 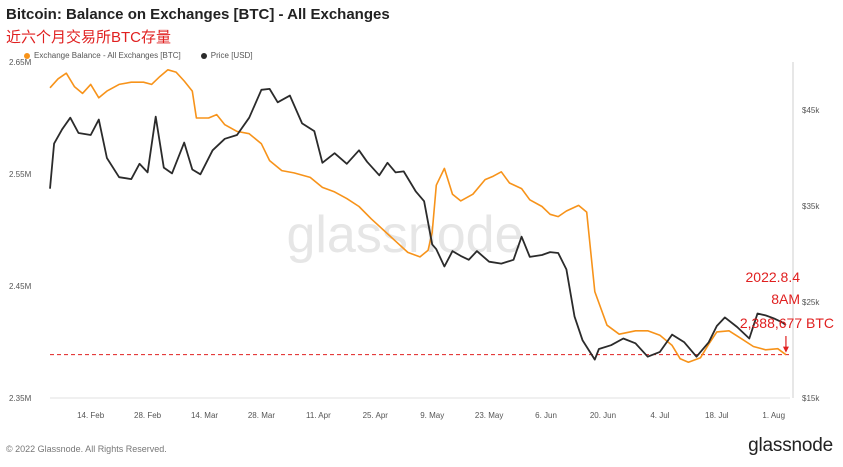 What do you see at coordinates (231, 55) in the screenshot?
I see `legend-label-price: Price [USD]` at bounding box center [231, 55].